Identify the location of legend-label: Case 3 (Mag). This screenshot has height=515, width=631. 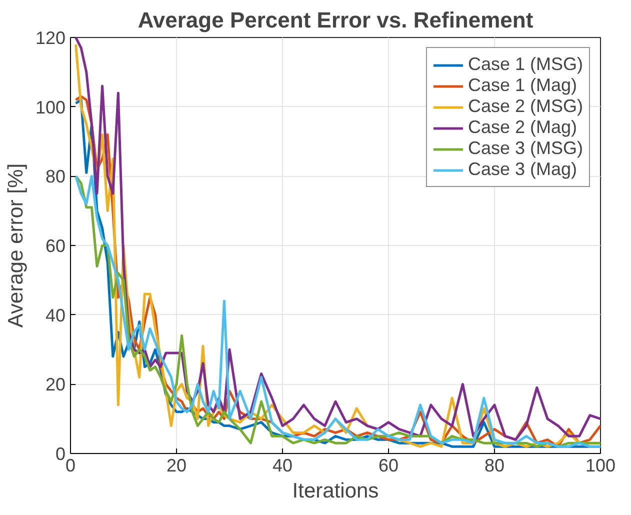
(523, 169).